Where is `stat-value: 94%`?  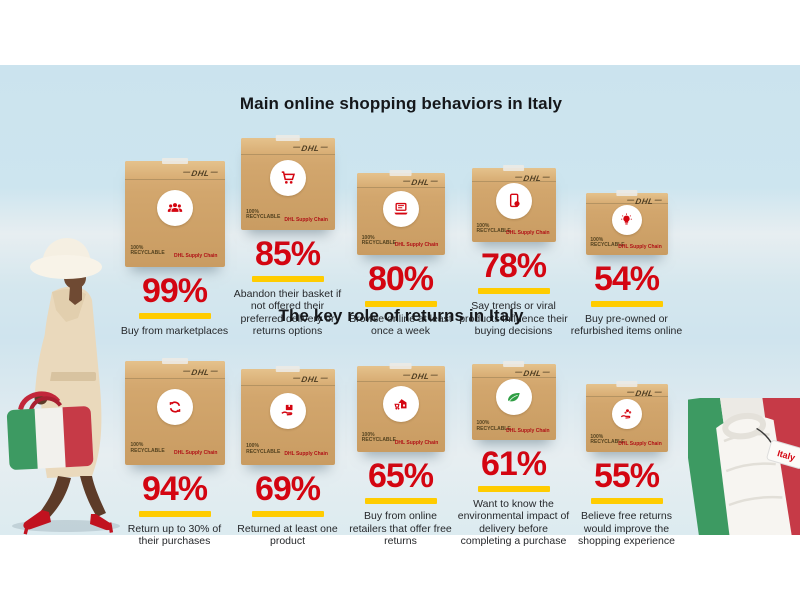 stat-value: 94% is located at coordinates (174, 488).